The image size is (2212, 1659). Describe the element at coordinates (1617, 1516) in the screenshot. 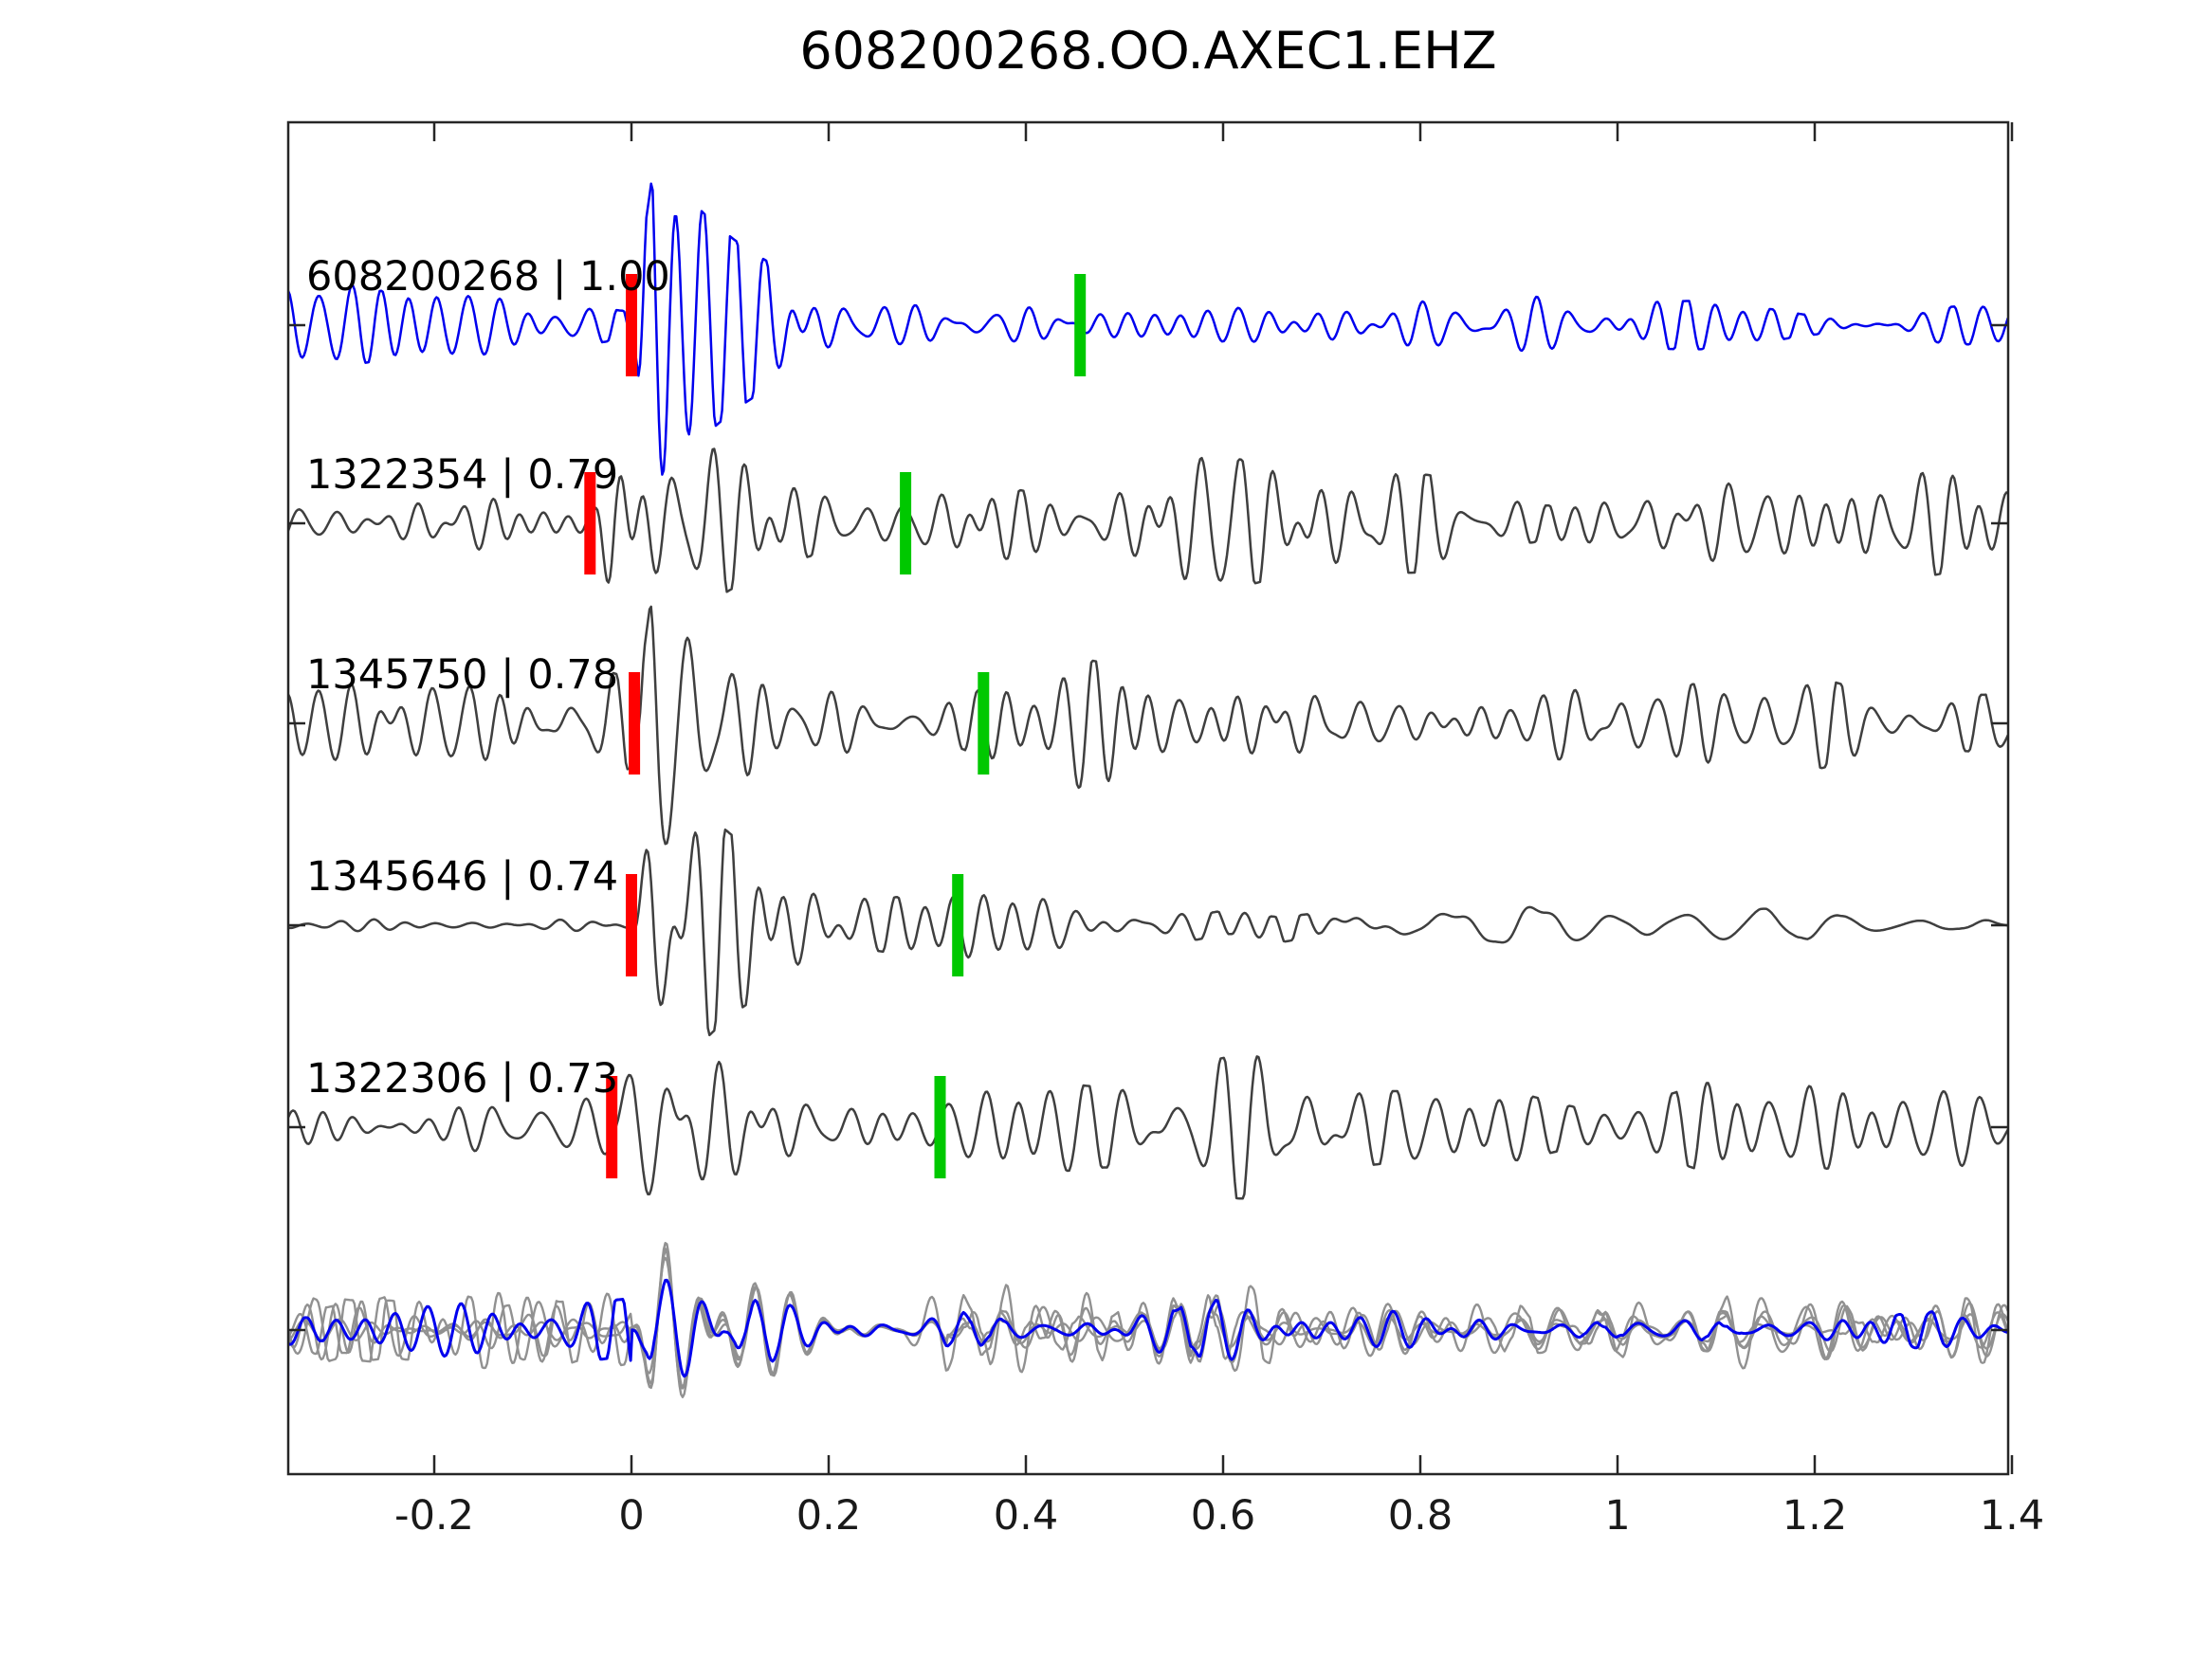

I see `x-tick-label: 1` at that location.